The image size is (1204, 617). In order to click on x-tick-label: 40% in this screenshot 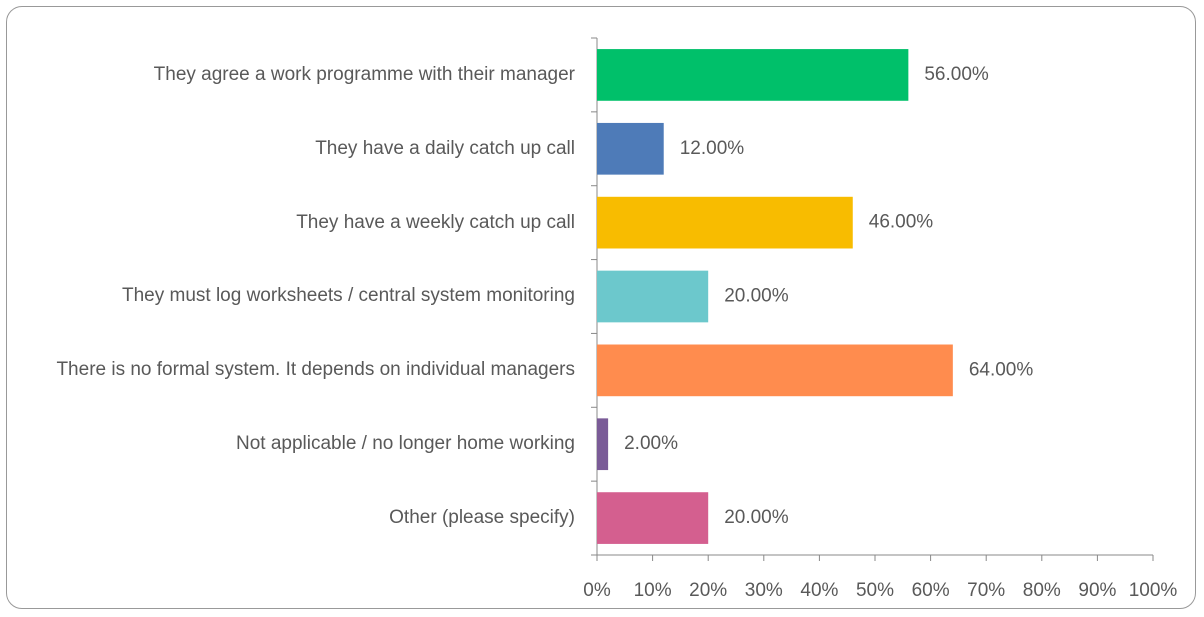, I will do `click(819, 590)`.